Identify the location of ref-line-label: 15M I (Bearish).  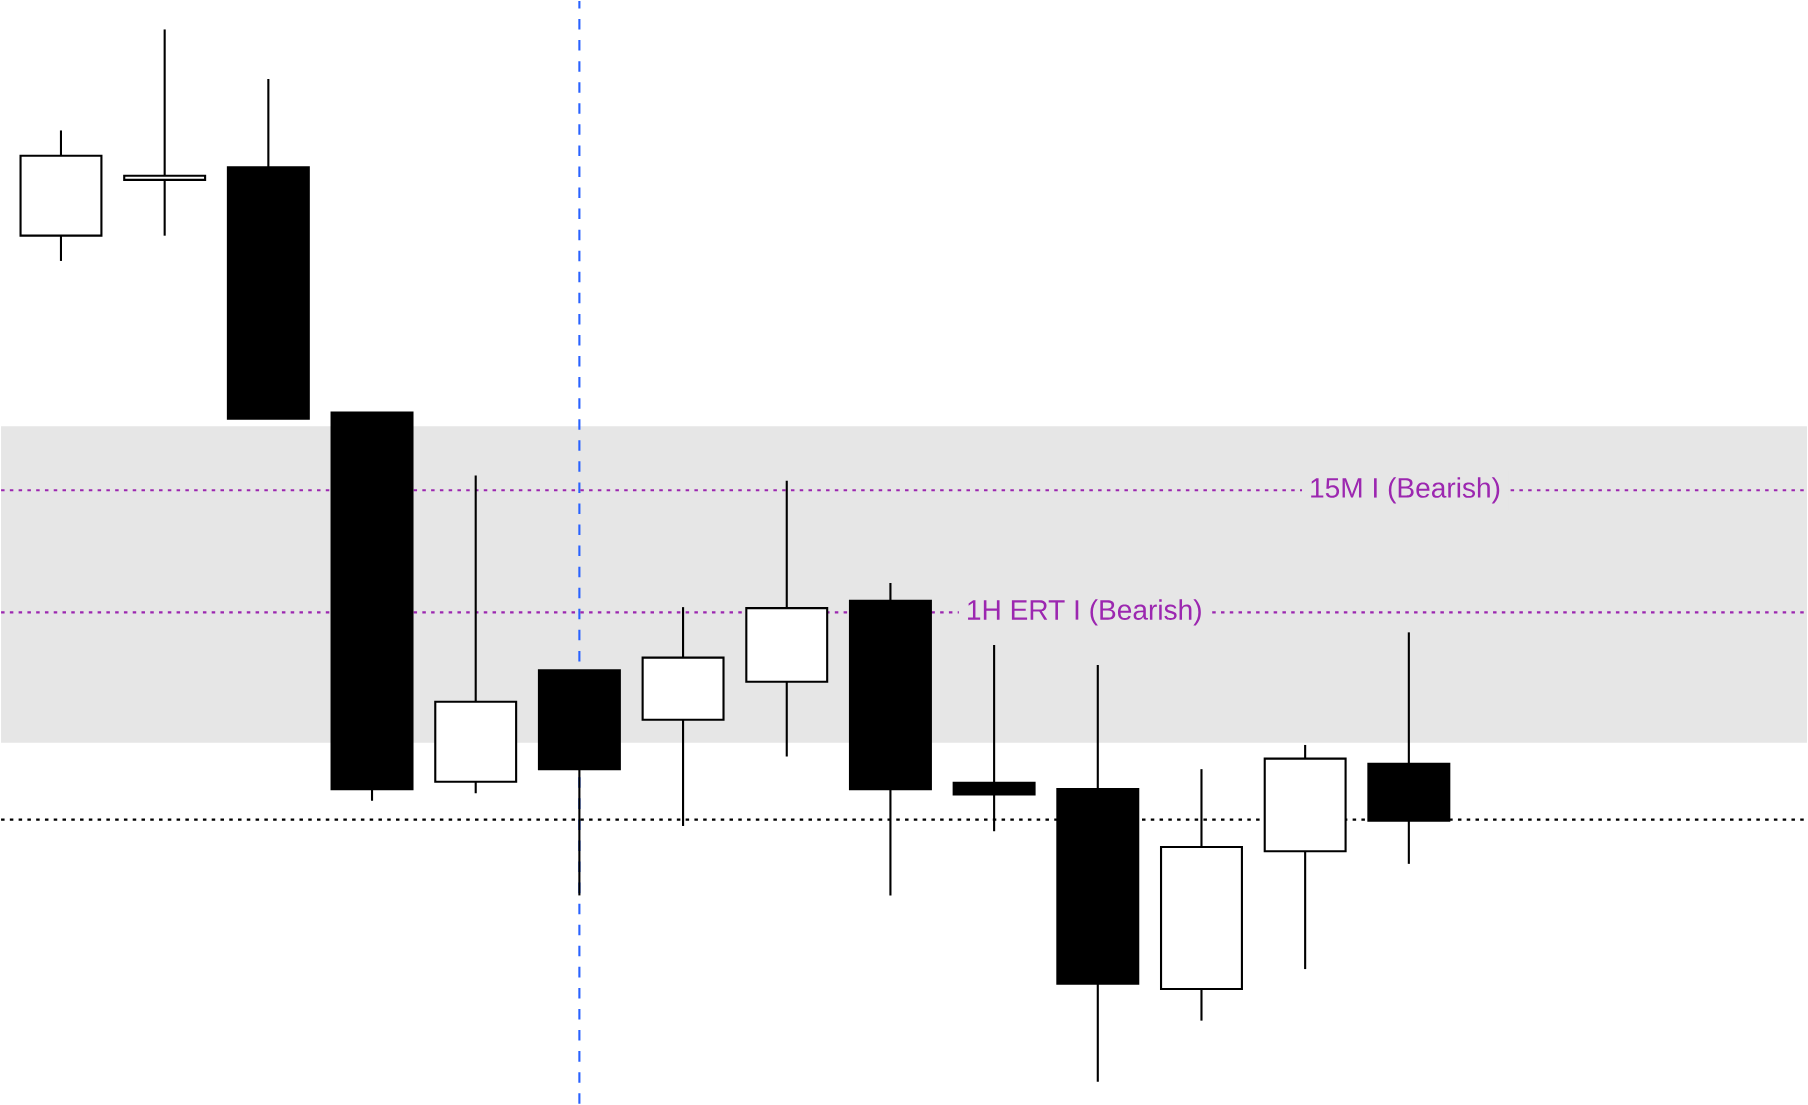
(1405, 490).